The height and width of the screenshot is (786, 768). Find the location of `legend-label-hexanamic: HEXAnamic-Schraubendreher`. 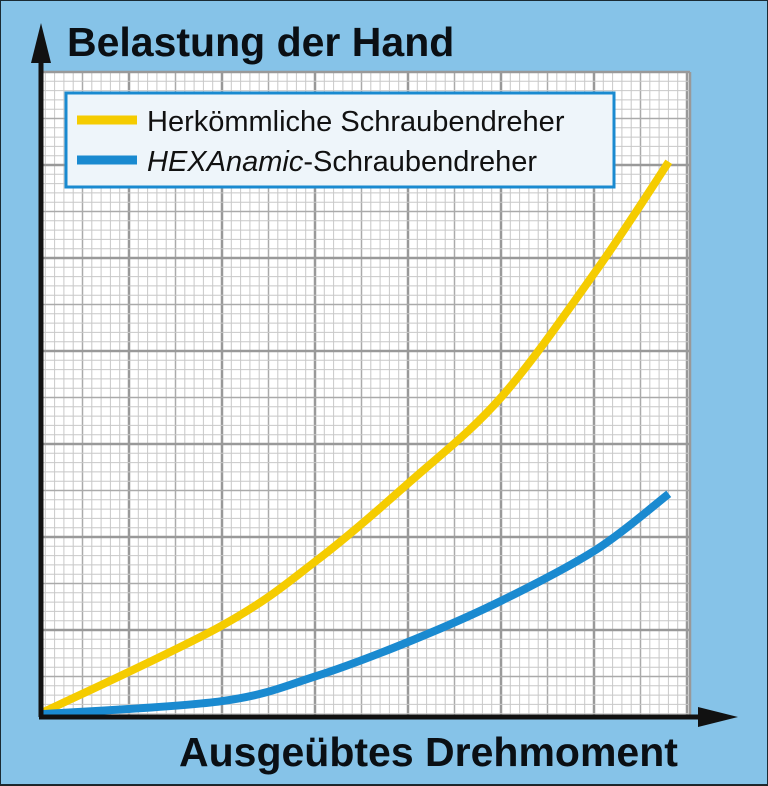

legend-label-hexanamic: HEXAnamic-Schraubendreher is located at coordinates (342, 162).